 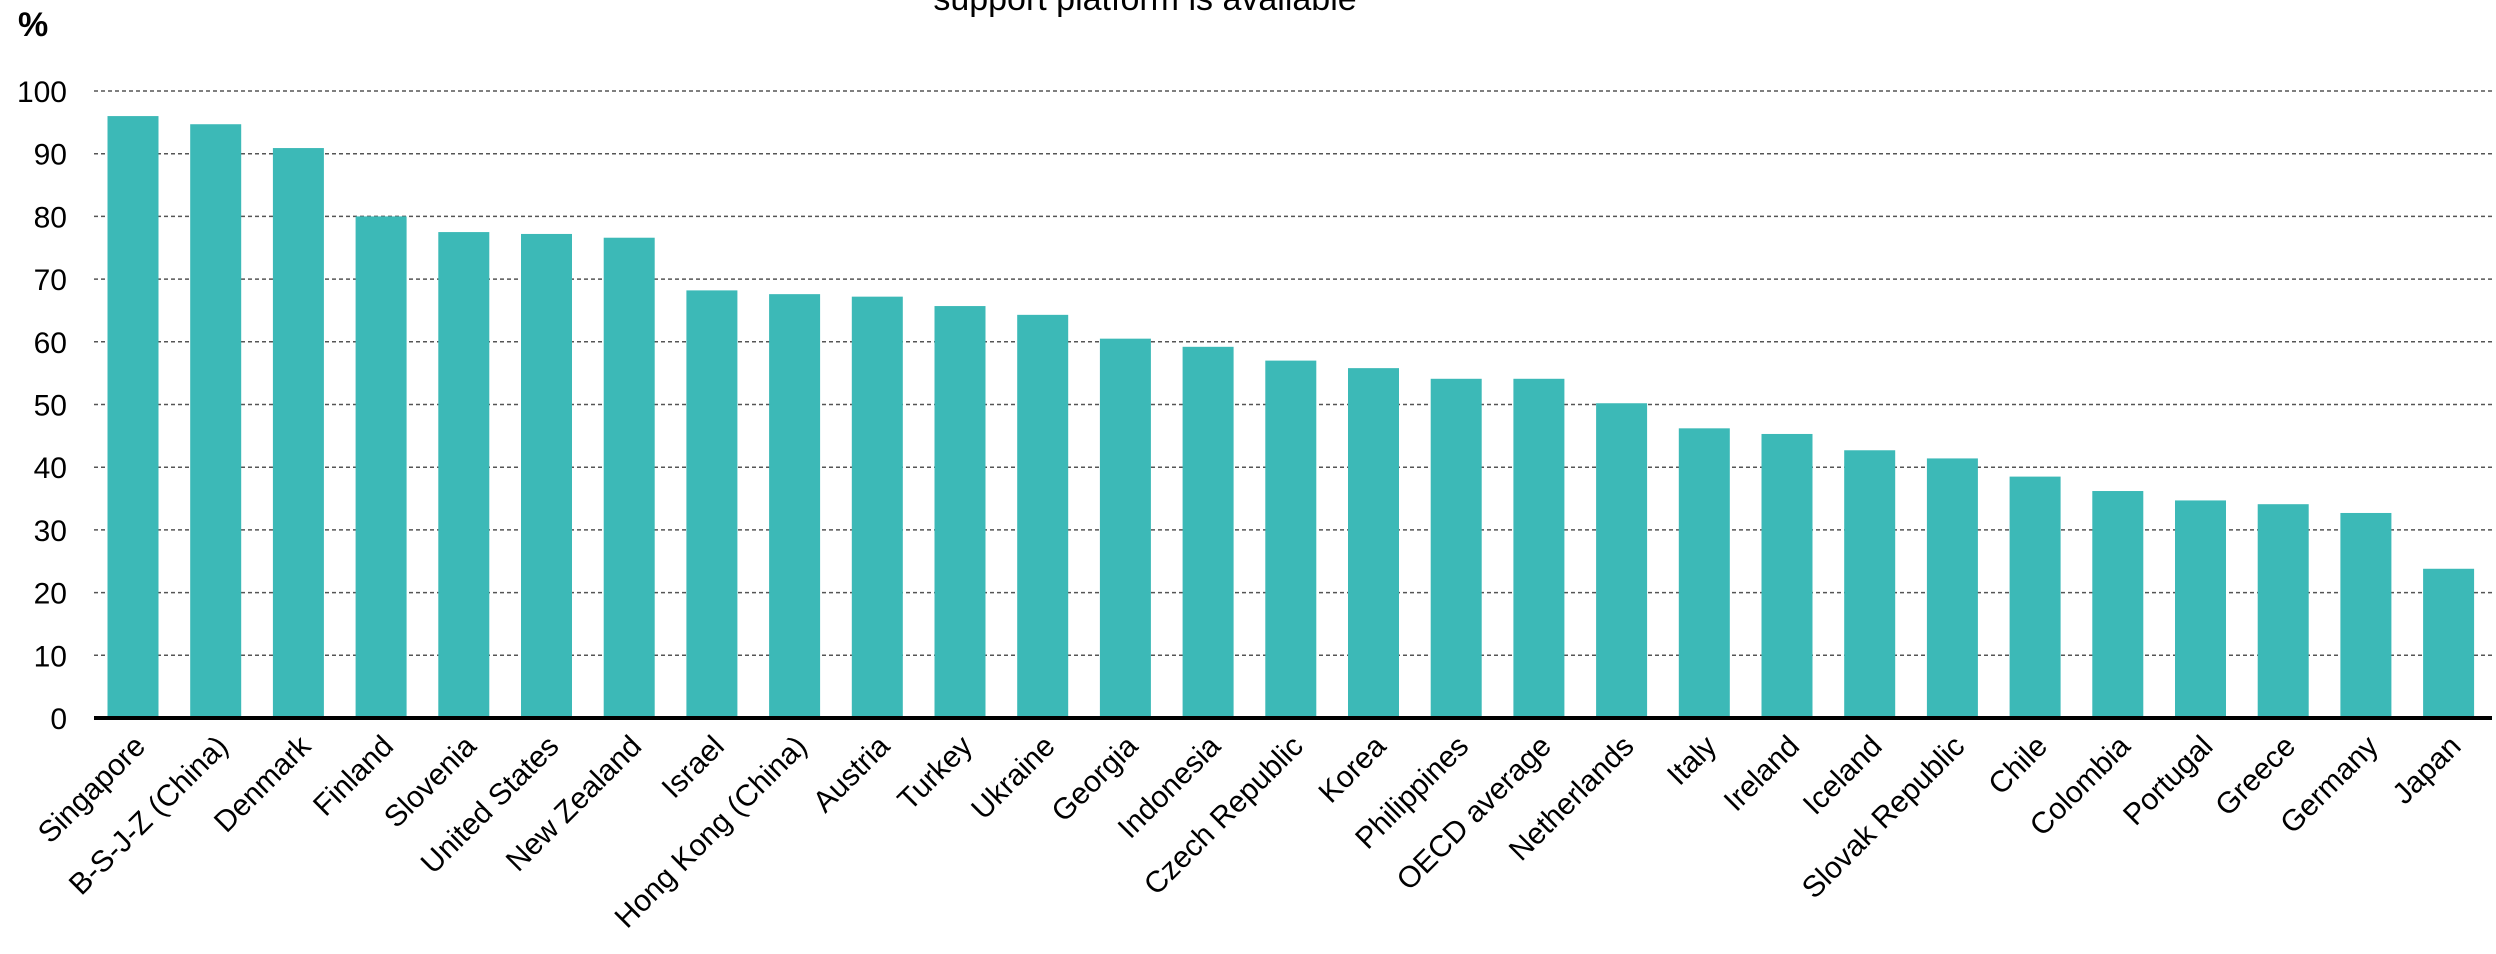 I want to click on y-tick-label: 0, so click(x=58, y=719).